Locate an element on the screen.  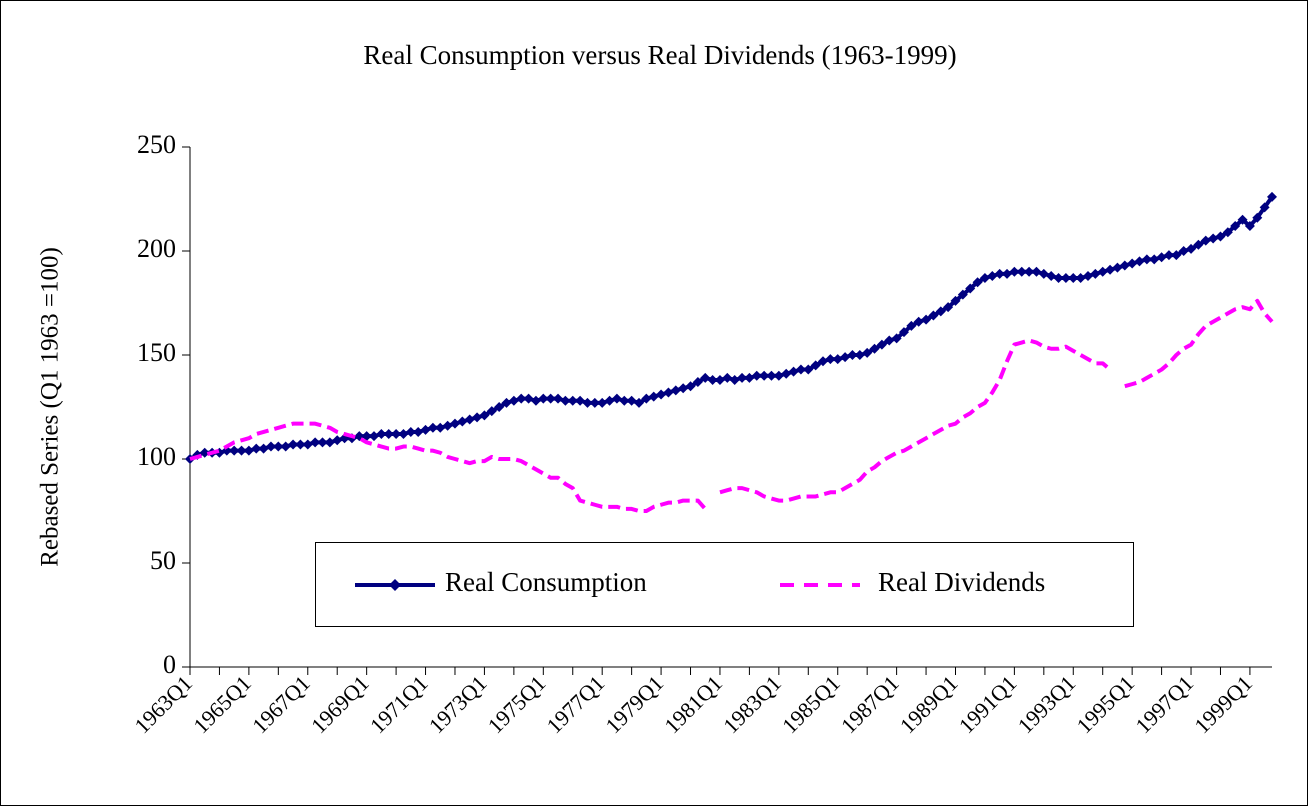
legend: Real Consumption Real Dividends is located at coordinates (724, 584).